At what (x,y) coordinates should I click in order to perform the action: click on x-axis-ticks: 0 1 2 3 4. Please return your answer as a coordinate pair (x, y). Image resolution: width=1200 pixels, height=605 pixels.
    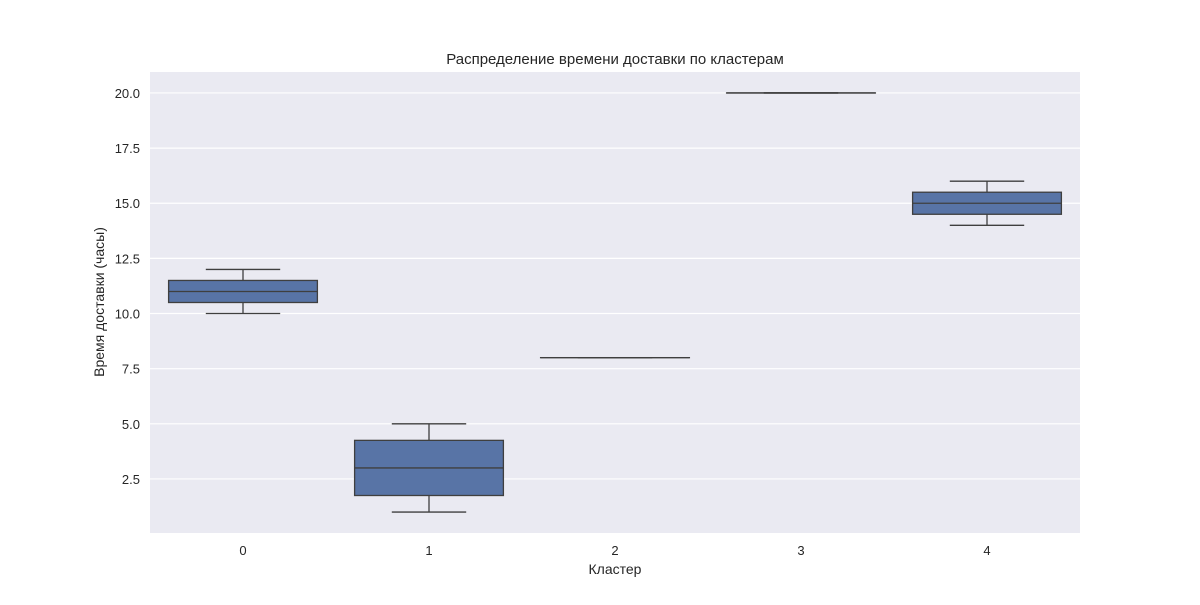
    Looking at the image, I should click on (614, 550).